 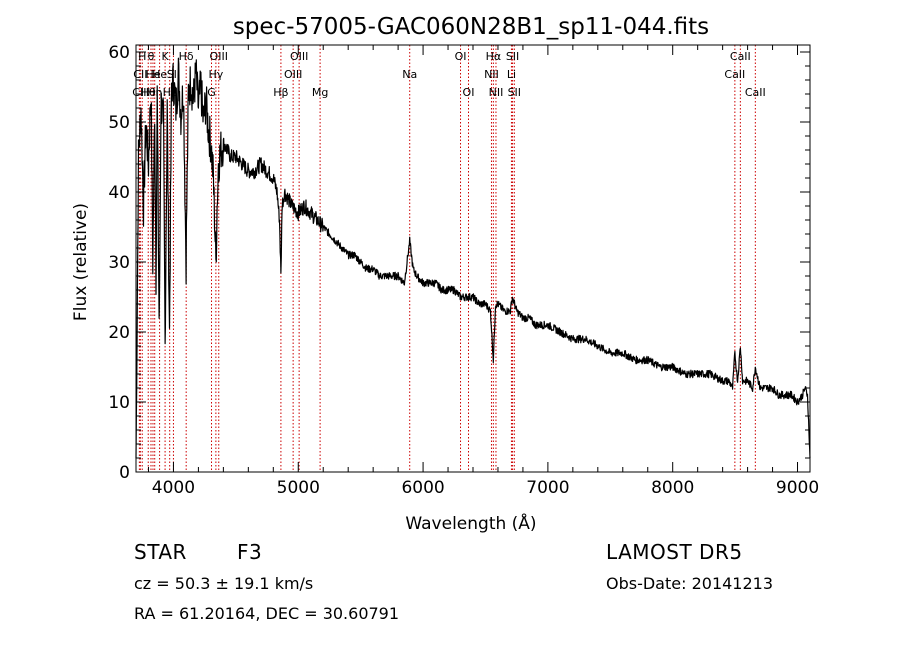 I want to click on line-label-29: CaII, so click(x=740, y=56).